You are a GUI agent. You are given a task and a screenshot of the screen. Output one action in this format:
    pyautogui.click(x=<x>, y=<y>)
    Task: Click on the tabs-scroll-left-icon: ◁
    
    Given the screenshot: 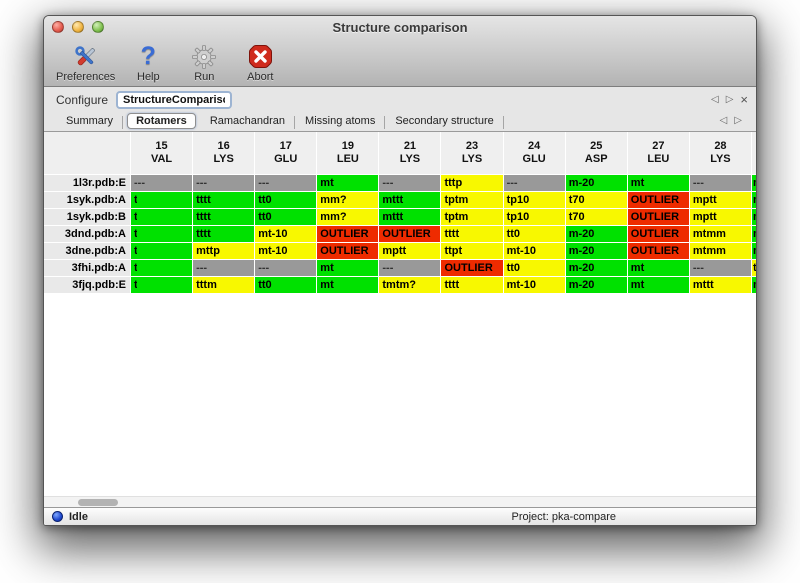 What is the action you would take?
    pyautogui.click(x=723, y=120)
    